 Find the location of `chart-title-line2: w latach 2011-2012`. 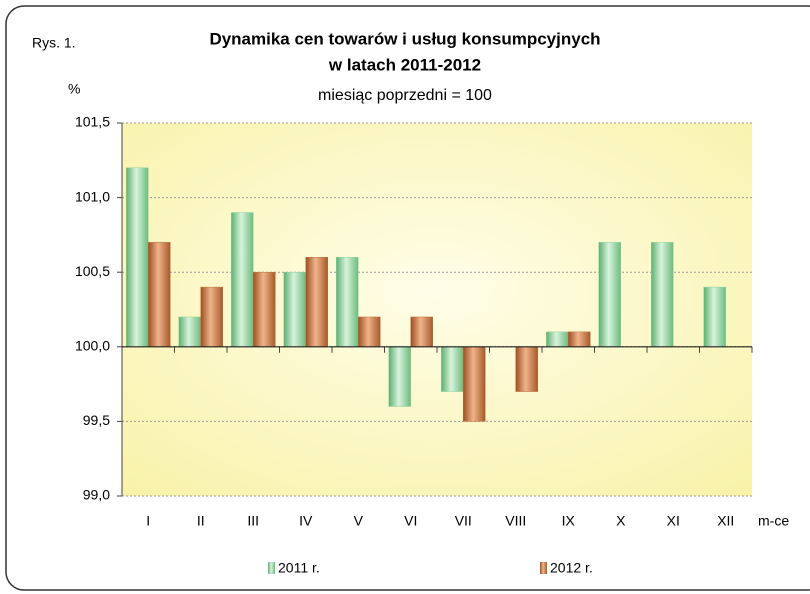

chart-title-line2: w latach 2011-2012 is located at coordinates (404, 64).